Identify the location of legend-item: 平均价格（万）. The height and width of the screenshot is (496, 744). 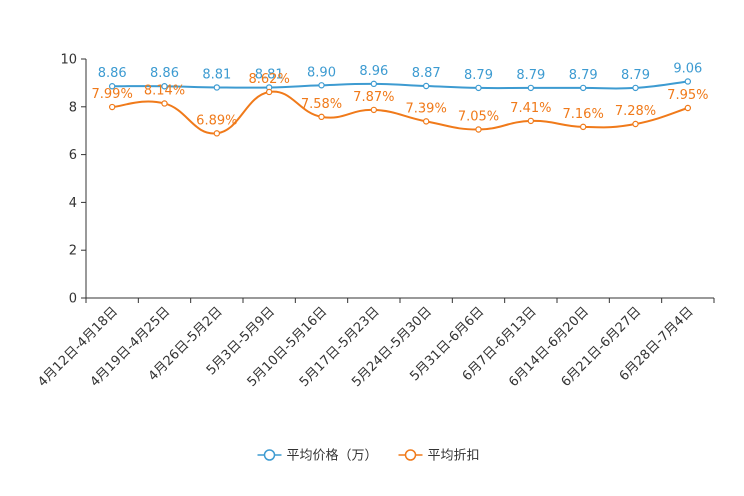
(317, 456).